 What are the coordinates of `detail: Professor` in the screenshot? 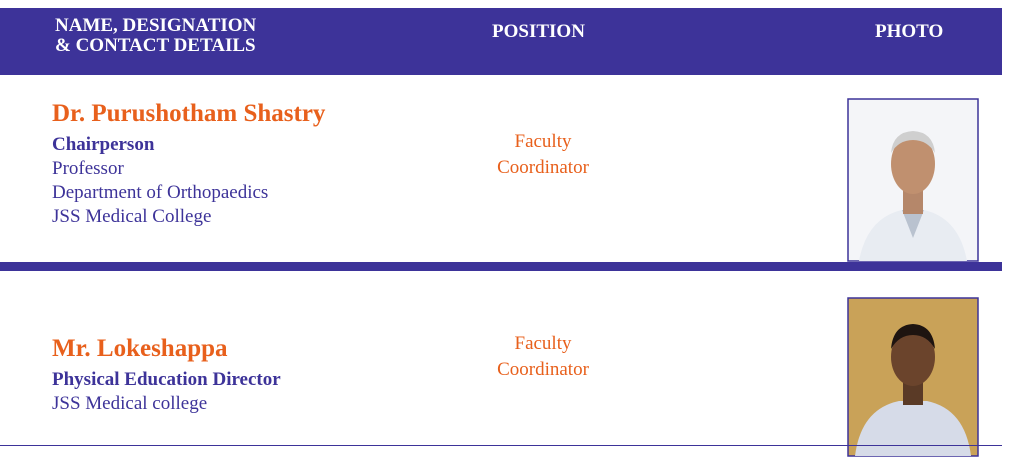 It's located at (88, 168).